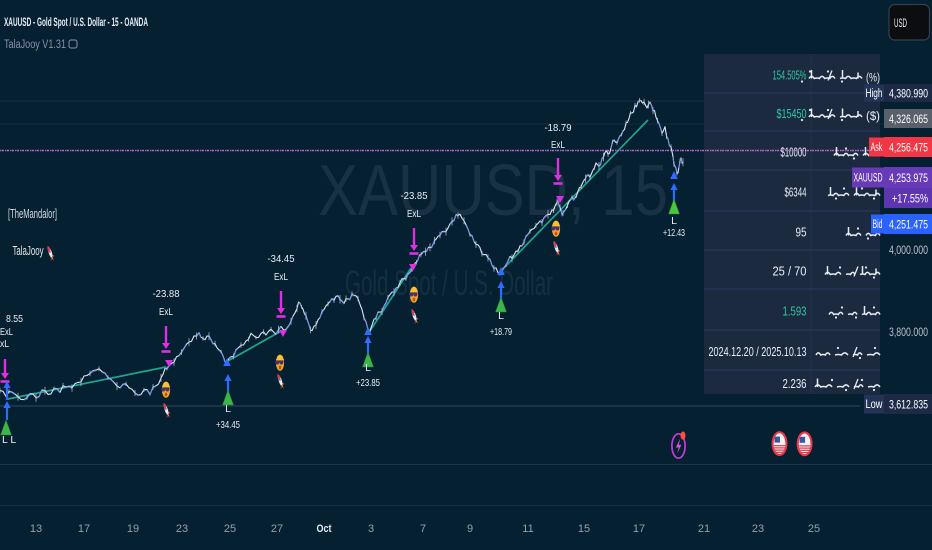 The height and width of the screenshot is (550, 932). I want to click on svg-text: 154.505%, so click(790, 76).